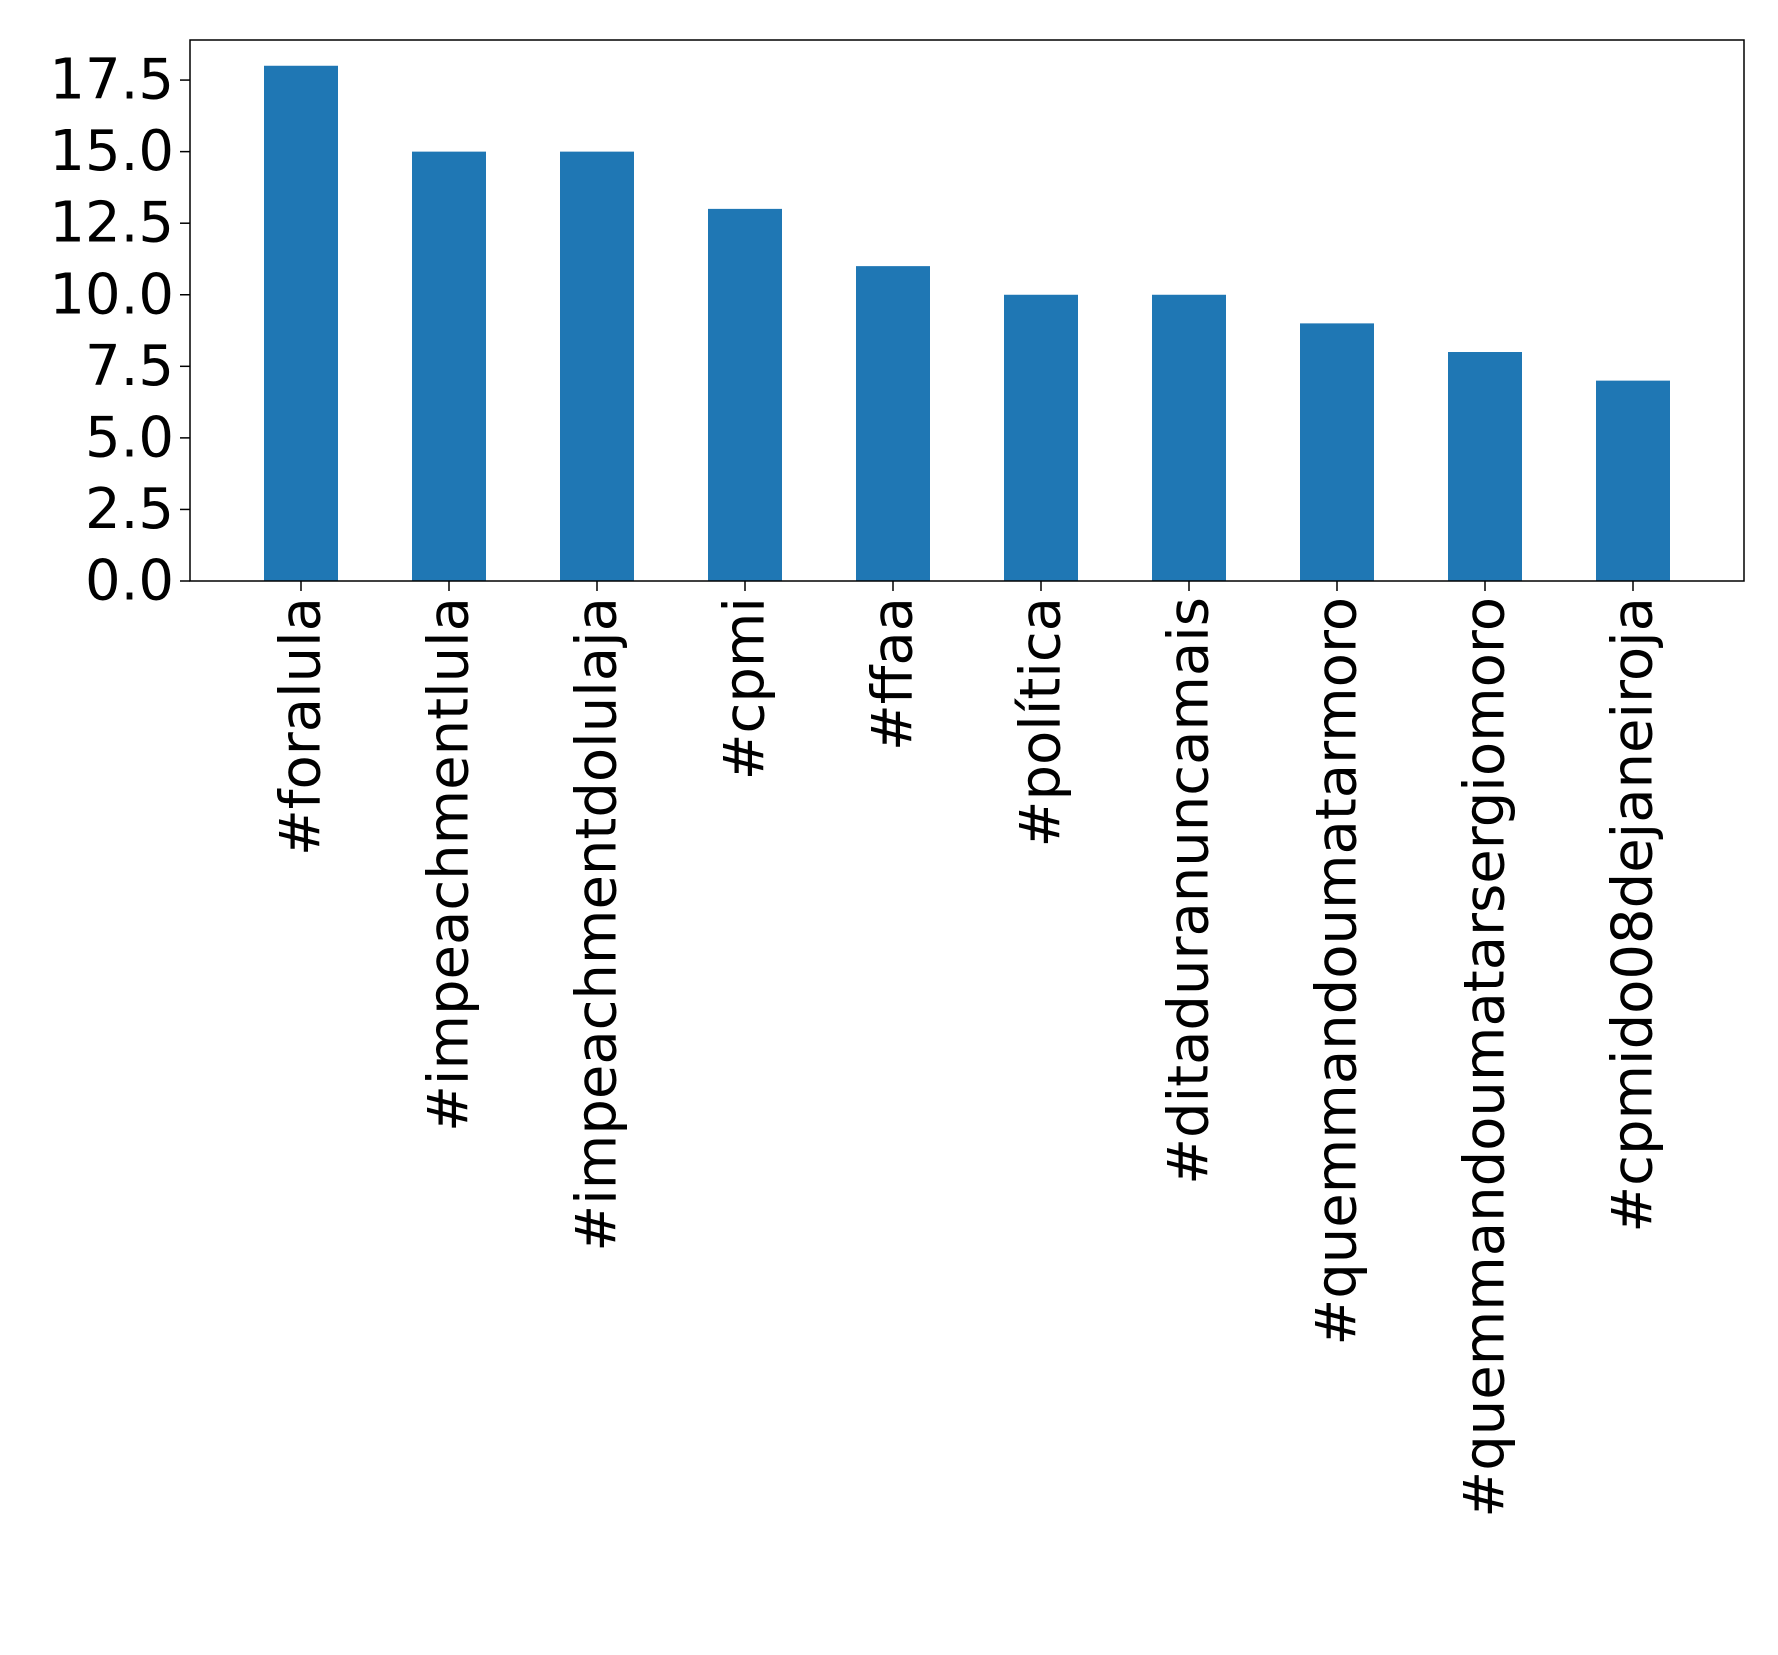  Describe the element at coordinates (597, 924) in the screenshot. I see `x-tick-label-2: #impeachmentdolulaja` at that location.